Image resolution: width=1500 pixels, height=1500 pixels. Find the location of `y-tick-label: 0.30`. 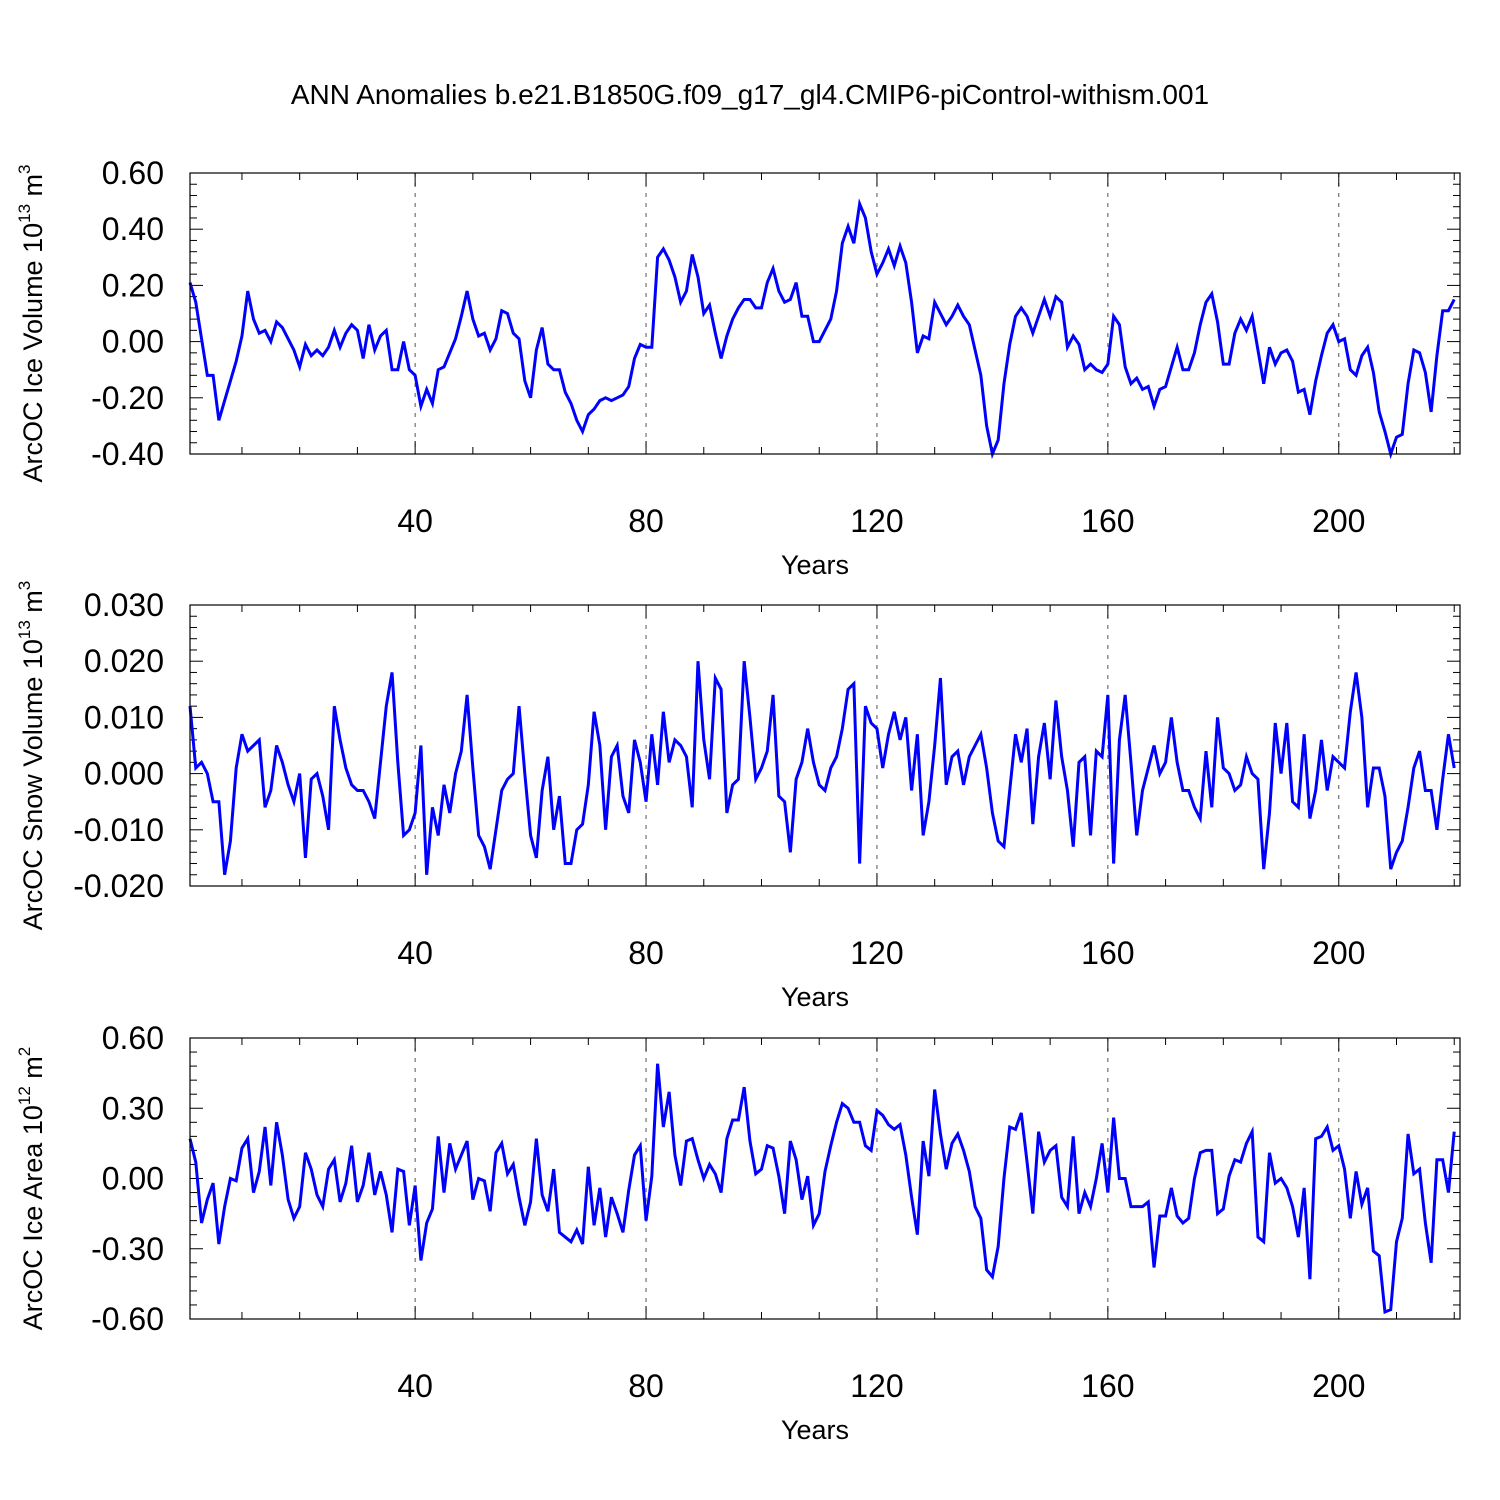

y-tick-label: 0.30 is located at coordinates (133, 1108).